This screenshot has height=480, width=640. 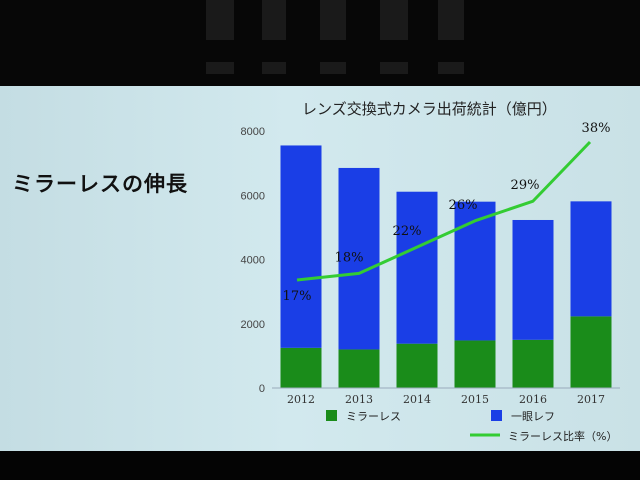 I want to click on ratio-data-label: 18%, so click(x=349, y=257).